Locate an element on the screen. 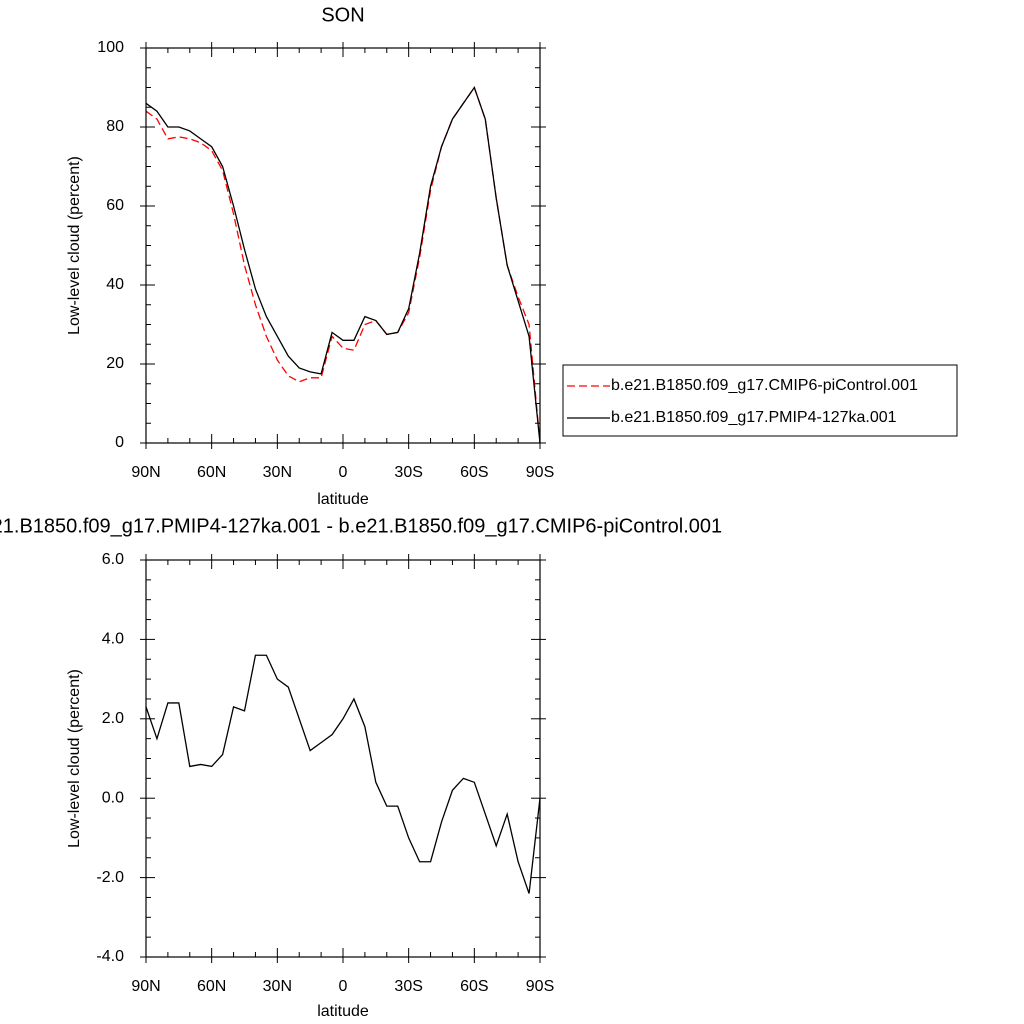 This screenshot has height=1024, width=1024. y-tick-label: 0 is located at coordinates (119, 442).